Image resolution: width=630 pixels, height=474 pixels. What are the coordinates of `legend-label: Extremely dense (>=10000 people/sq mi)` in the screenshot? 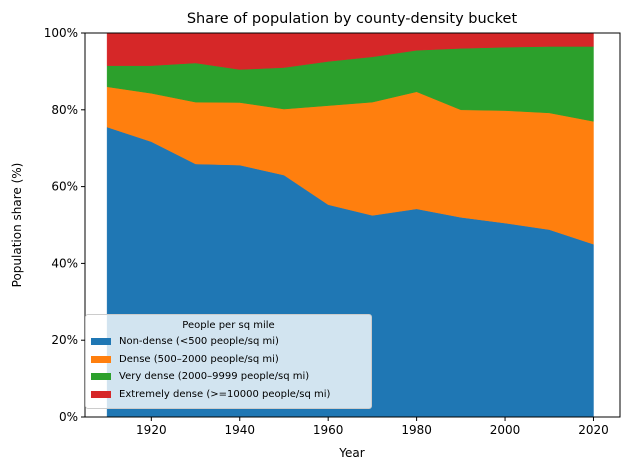 It's located at (225, 394).